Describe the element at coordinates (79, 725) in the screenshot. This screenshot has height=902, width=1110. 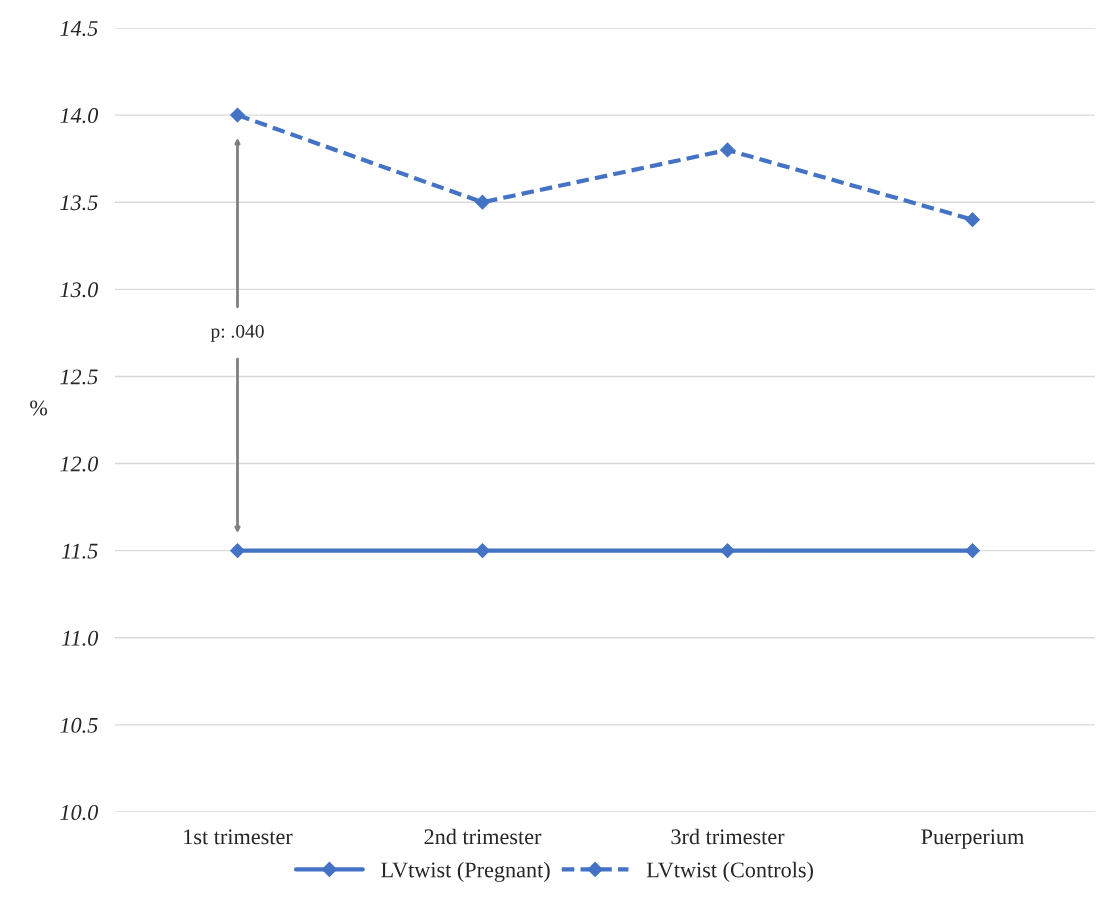
I see `y-tick-label: 10.5` at that location.